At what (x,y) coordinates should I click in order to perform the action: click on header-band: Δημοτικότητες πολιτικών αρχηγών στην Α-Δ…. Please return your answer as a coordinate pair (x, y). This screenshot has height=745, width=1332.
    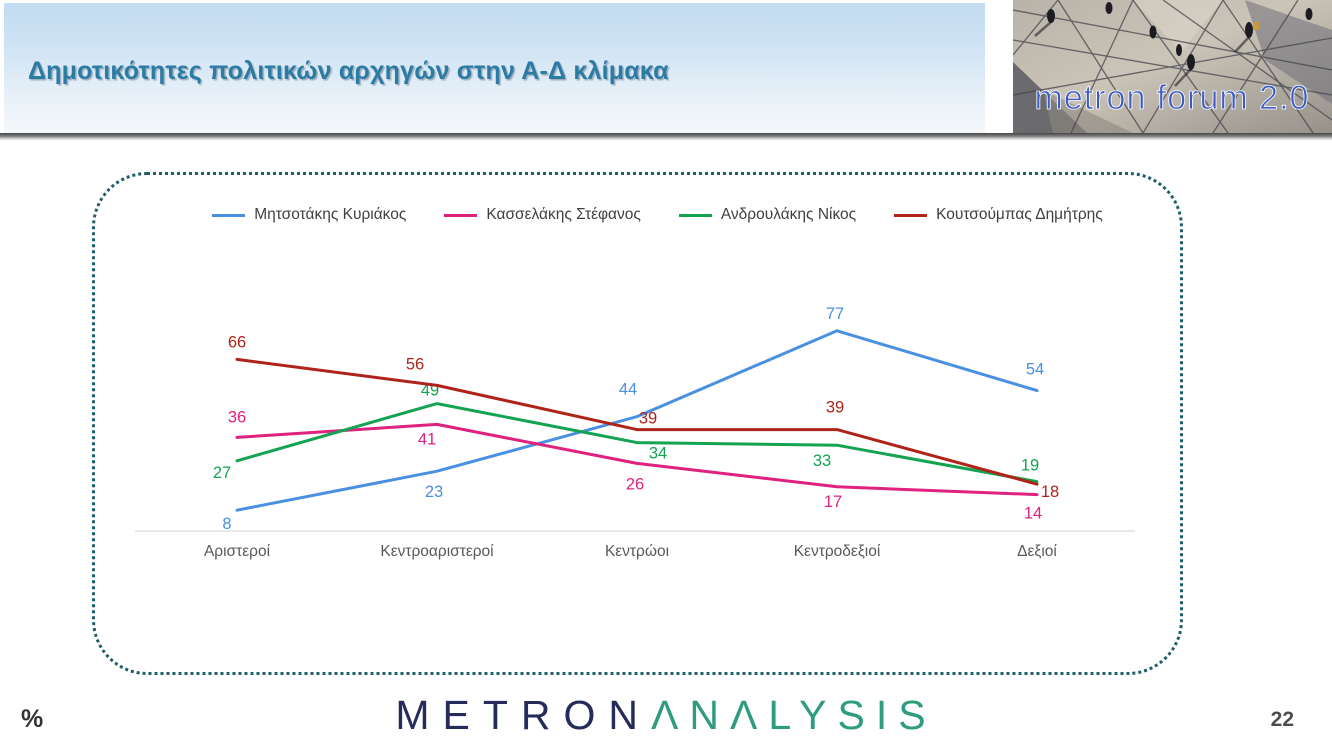
    Looking at the image, I should click on (494, 68).